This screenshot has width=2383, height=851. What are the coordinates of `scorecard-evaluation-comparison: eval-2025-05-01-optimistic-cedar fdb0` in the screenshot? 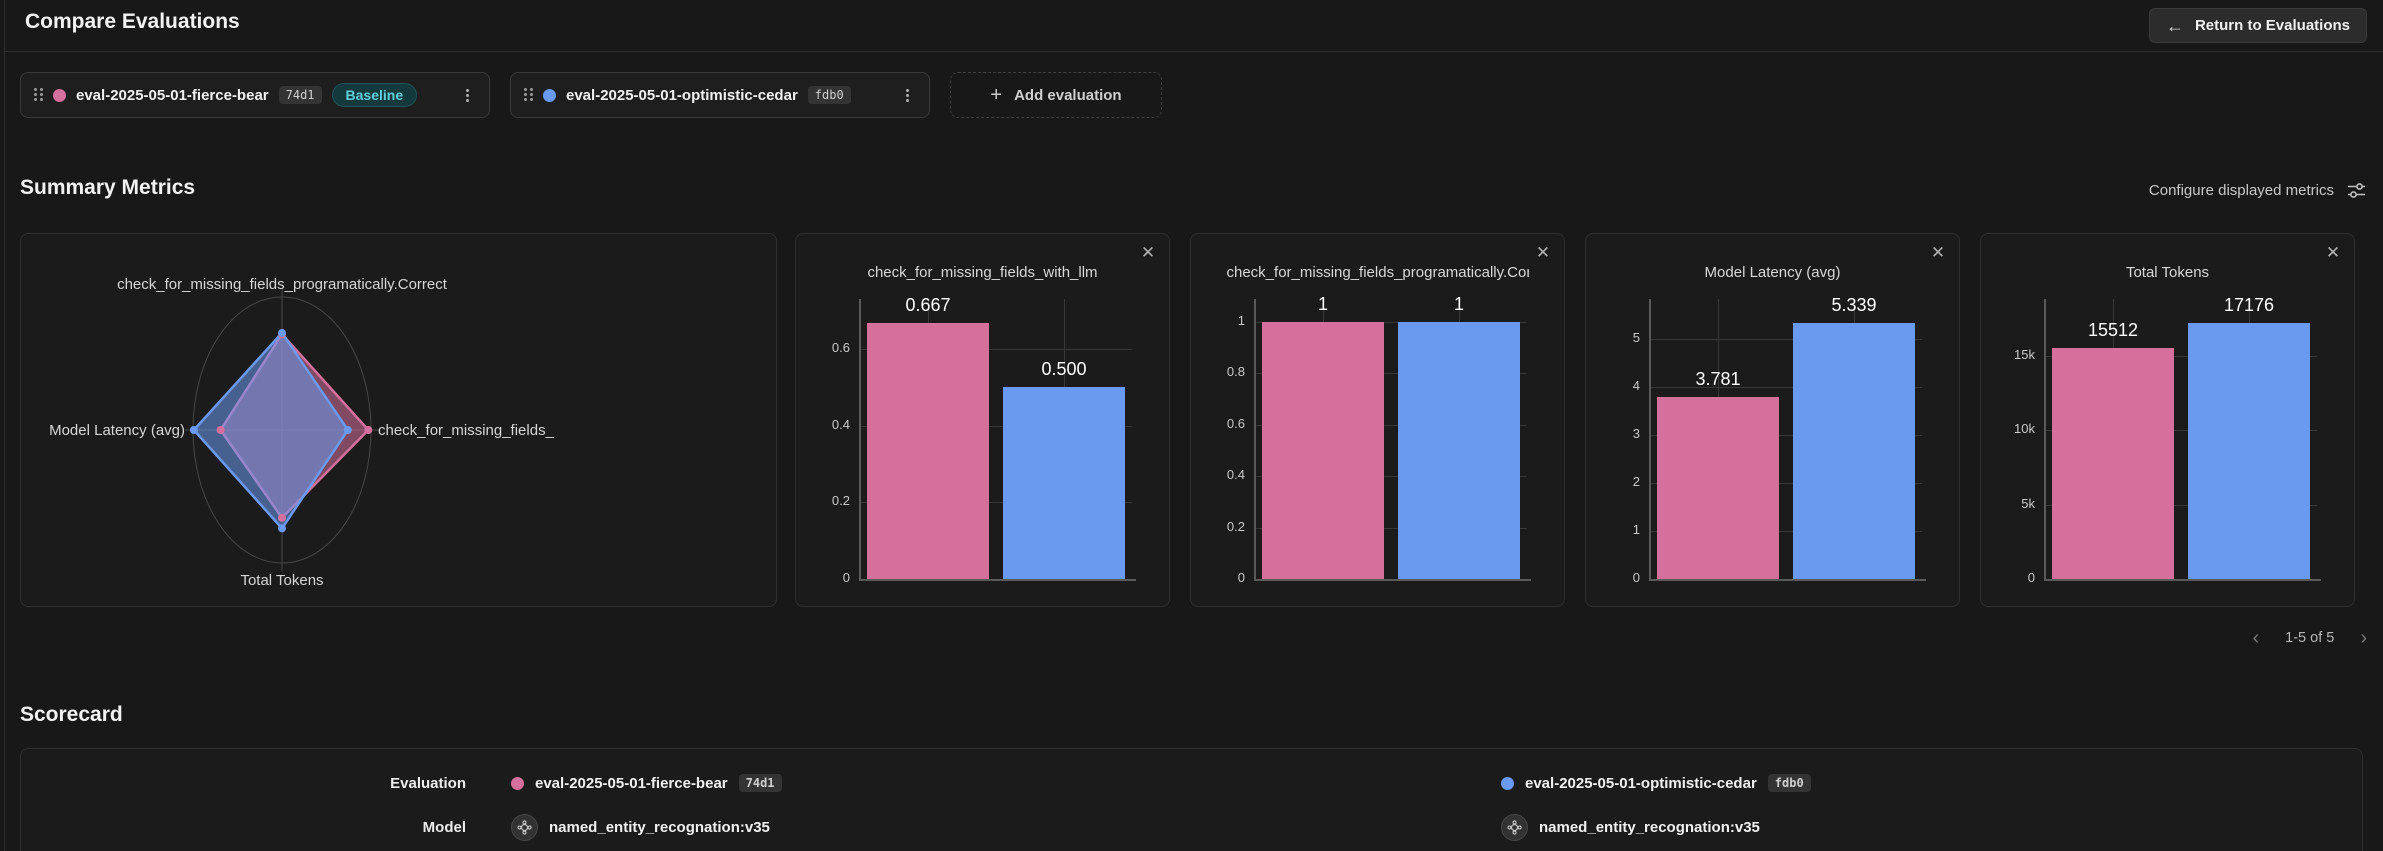 It's located at (1909, 783).